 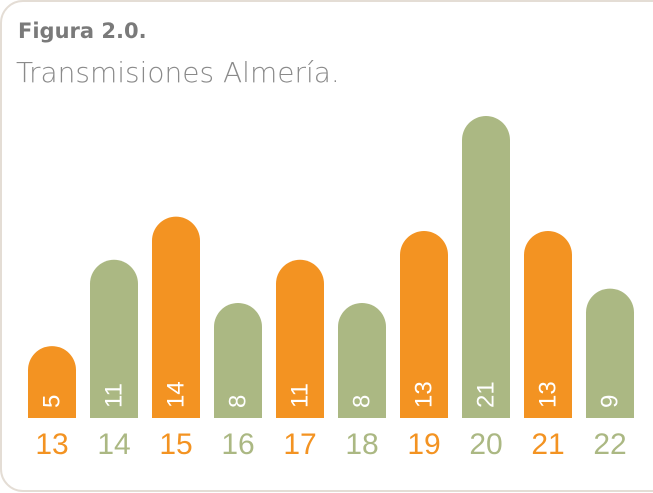 What do you see at coordinates (175, 394) in the screenshot?
I see `value-label: 14` at bounding box center [175, 394].